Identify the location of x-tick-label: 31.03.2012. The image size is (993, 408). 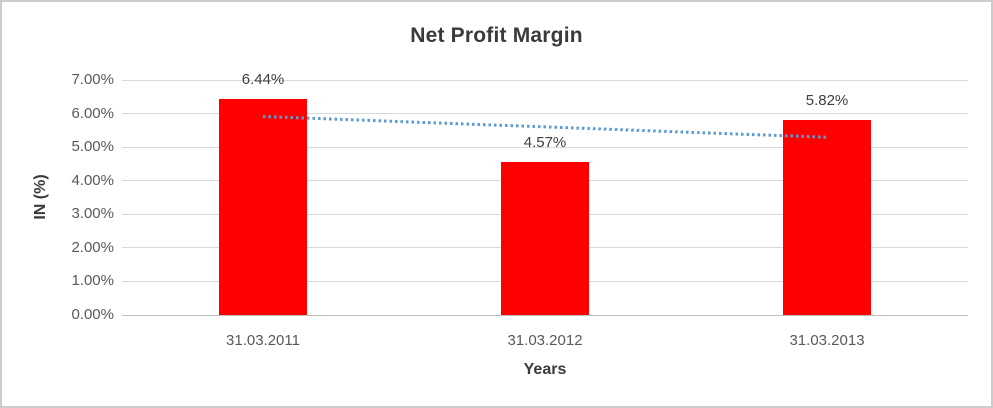
(545, 340).